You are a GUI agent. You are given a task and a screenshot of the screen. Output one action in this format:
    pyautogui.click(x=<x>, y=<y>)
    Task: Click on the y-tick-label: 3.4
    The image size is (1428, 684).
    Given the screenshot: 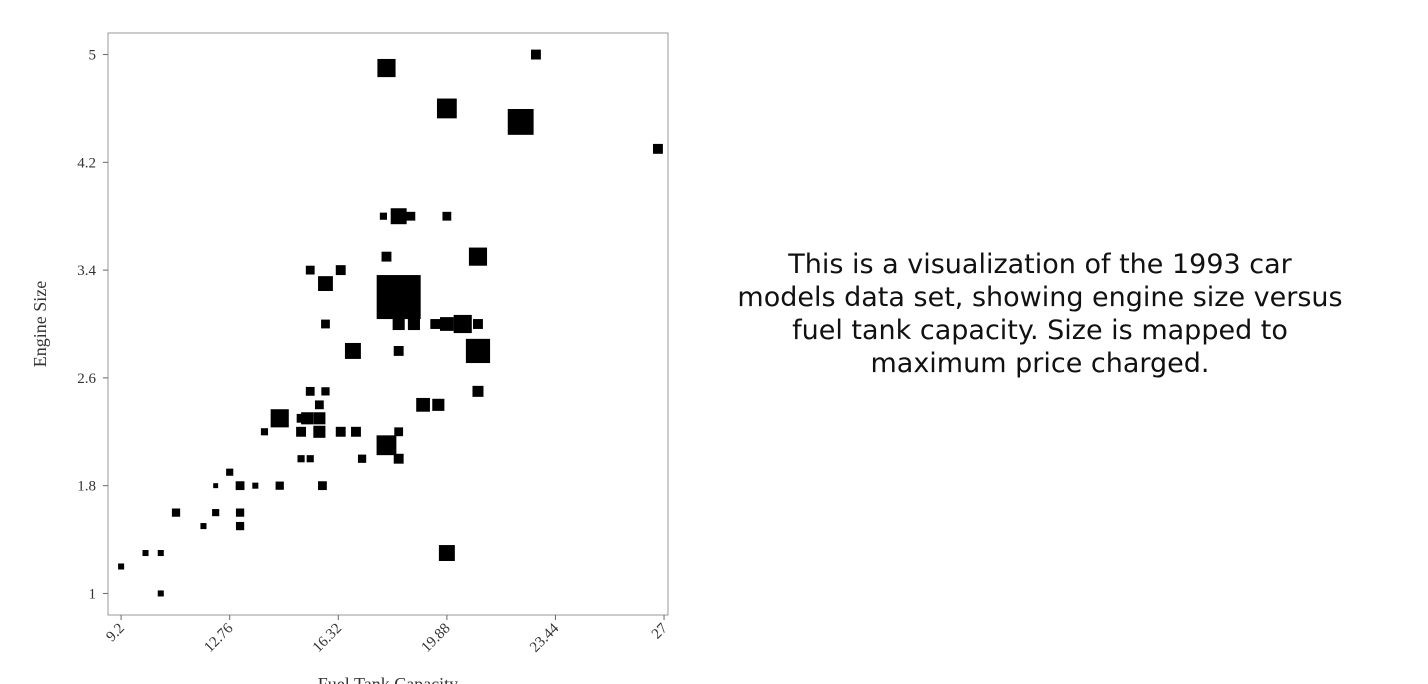 What is the action you would take?
    pyautogui.click(x=86, y=271)
    